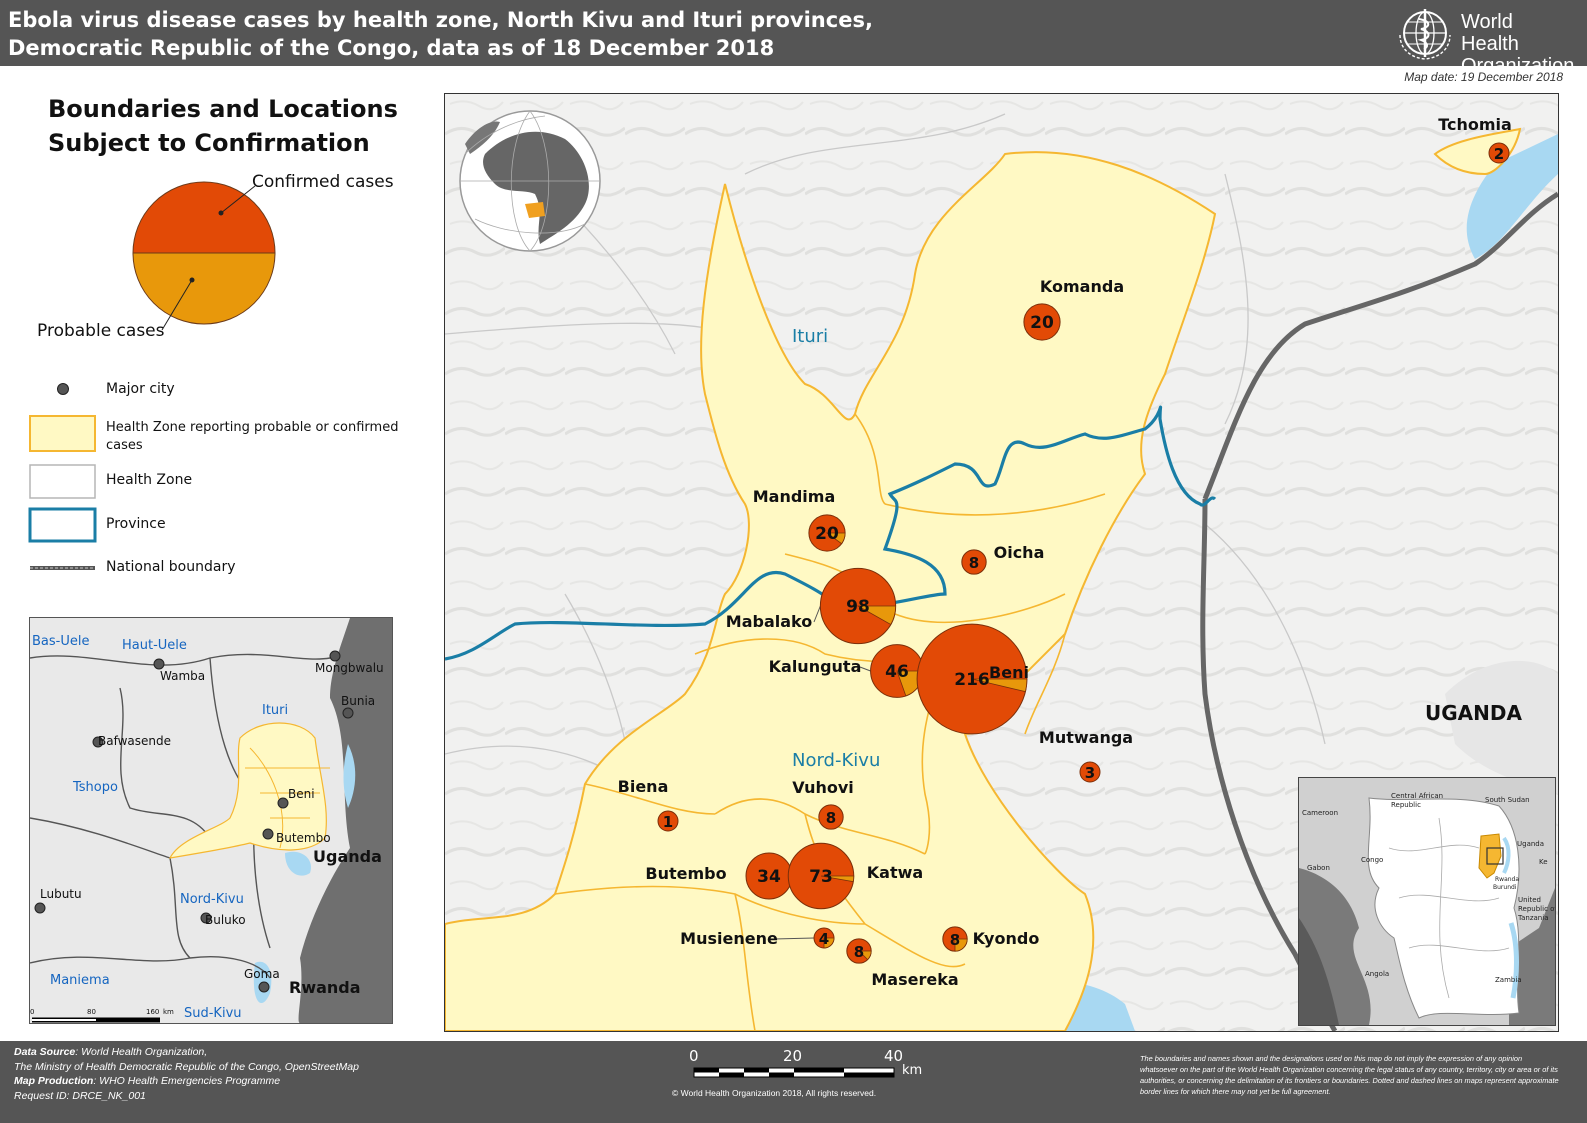 The image size is (1587, 1123). What do you see at coordinates (62, 433) in the screenshot?
I see `affected-zone-swatch` at bounding box center [62, 433].